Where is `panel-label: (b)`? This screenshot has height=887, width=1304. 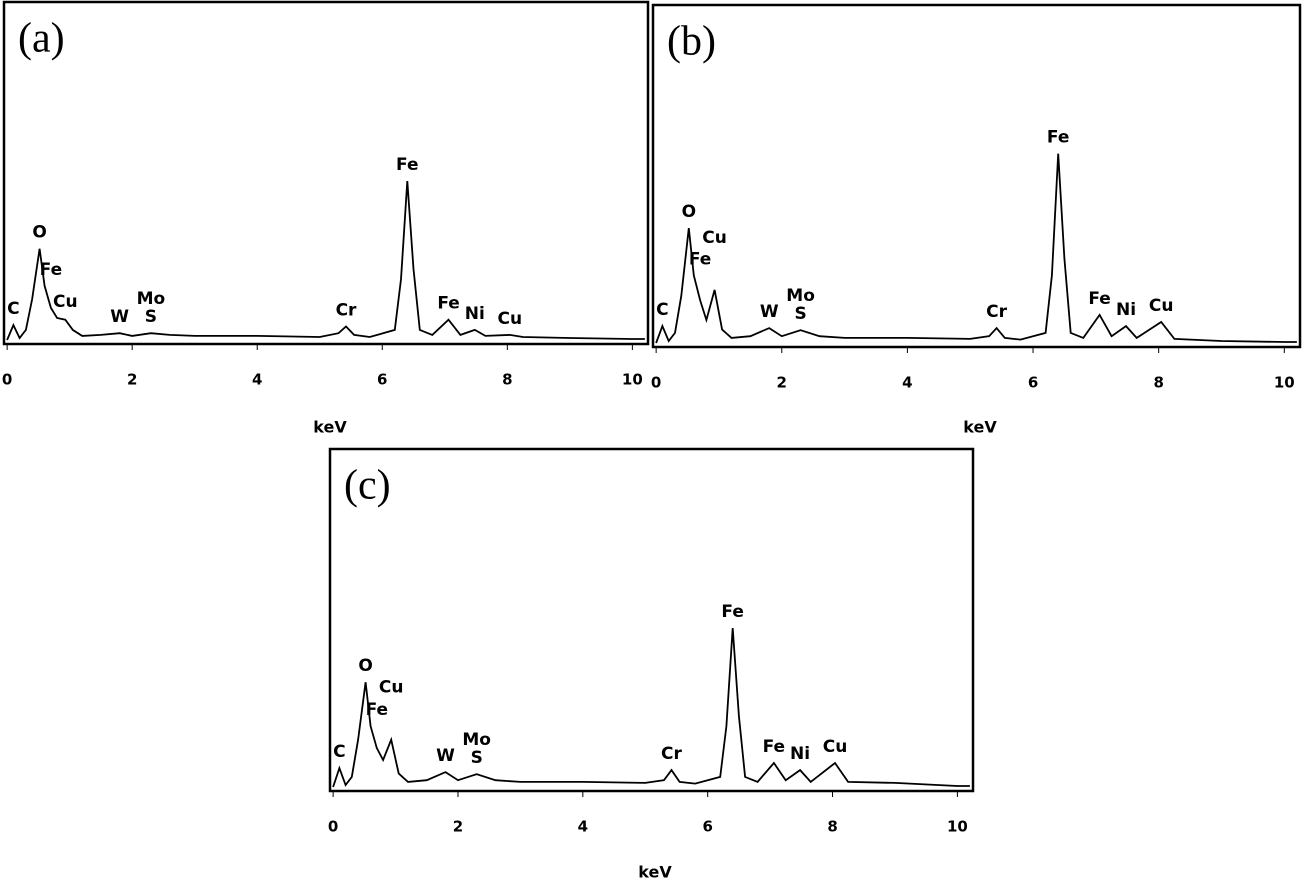 panel-label: (b) is located at coordinates (691, 42).